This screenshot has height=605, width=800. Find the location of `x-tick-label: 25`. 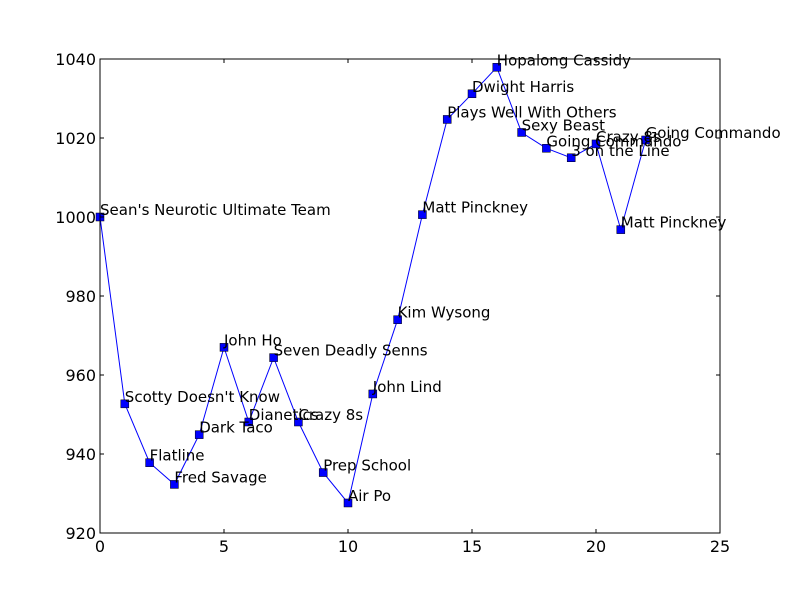

x-tick-label: 25 is located at coordinates (720, 546).